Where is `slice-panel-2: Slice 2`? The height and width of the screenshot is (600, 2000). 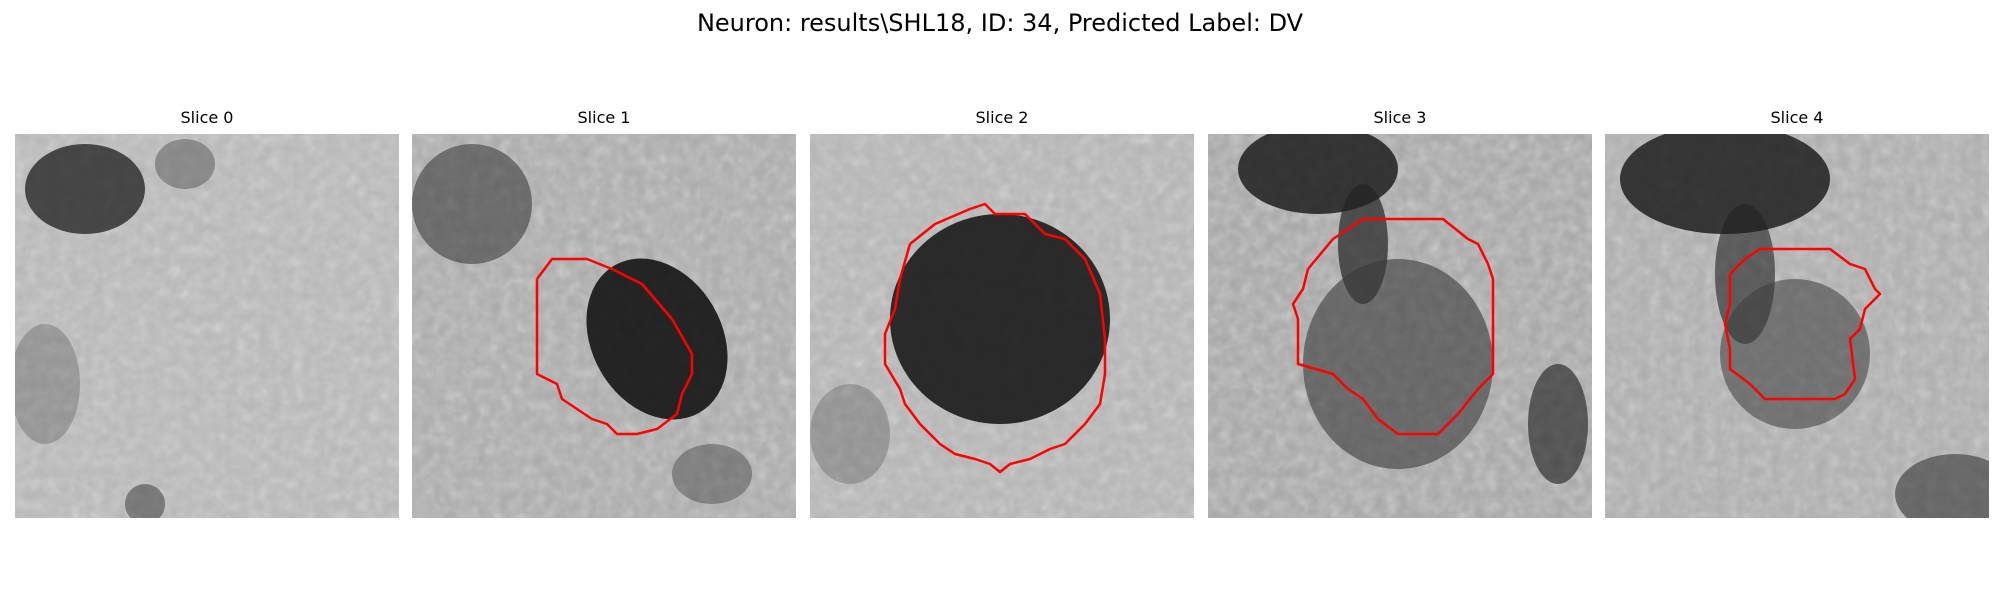 slice-panel-2: Slice 2 is located at coordinates (1002, 313).